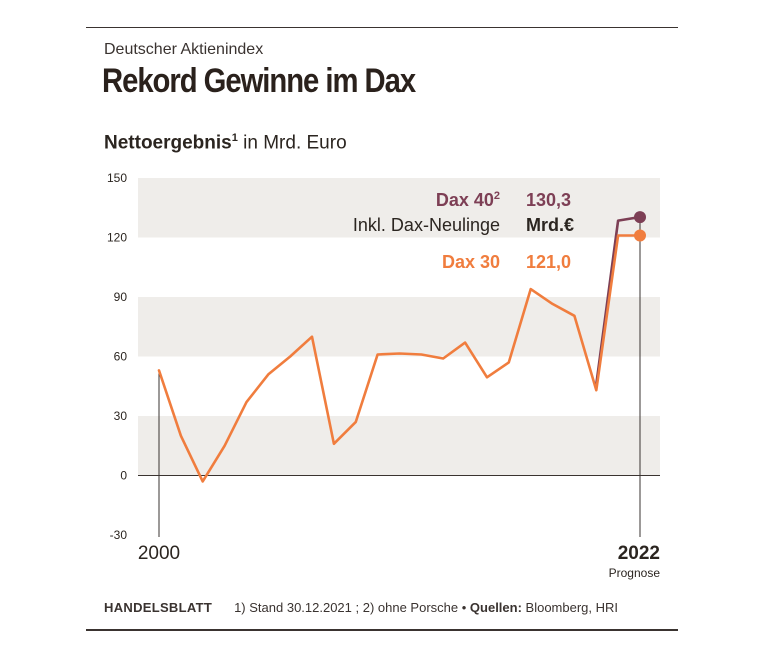 The height and width of the screenshot is (655, 760). I want to click on publisher-brand: HANDELSBLATT, so click(158, 607).